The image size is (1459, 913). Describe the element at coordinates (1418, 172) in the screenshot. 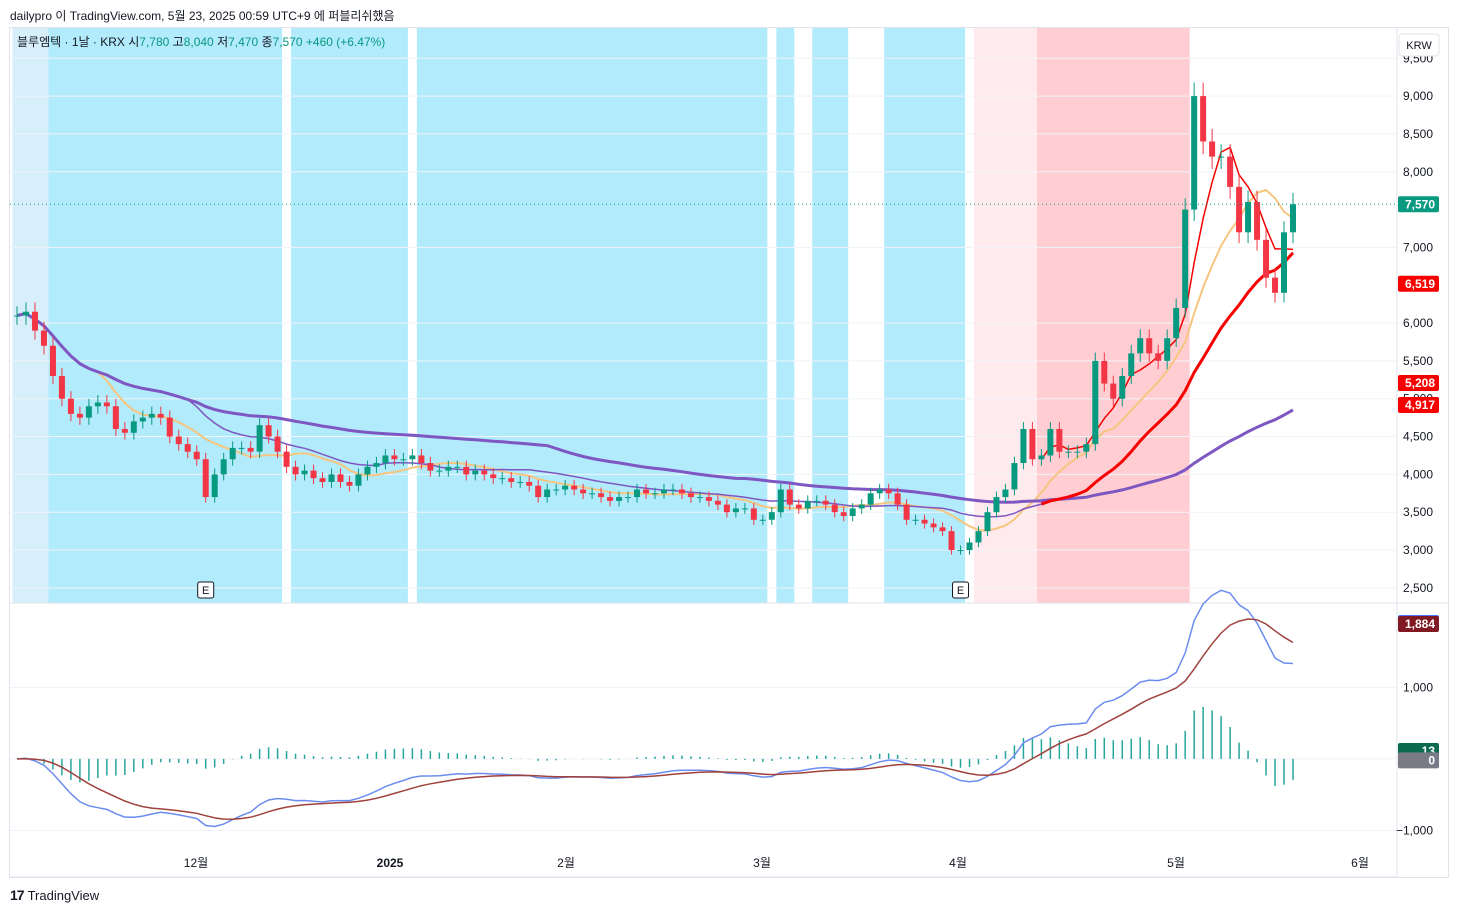

I see `price-tick-label: 8,000` at that location.